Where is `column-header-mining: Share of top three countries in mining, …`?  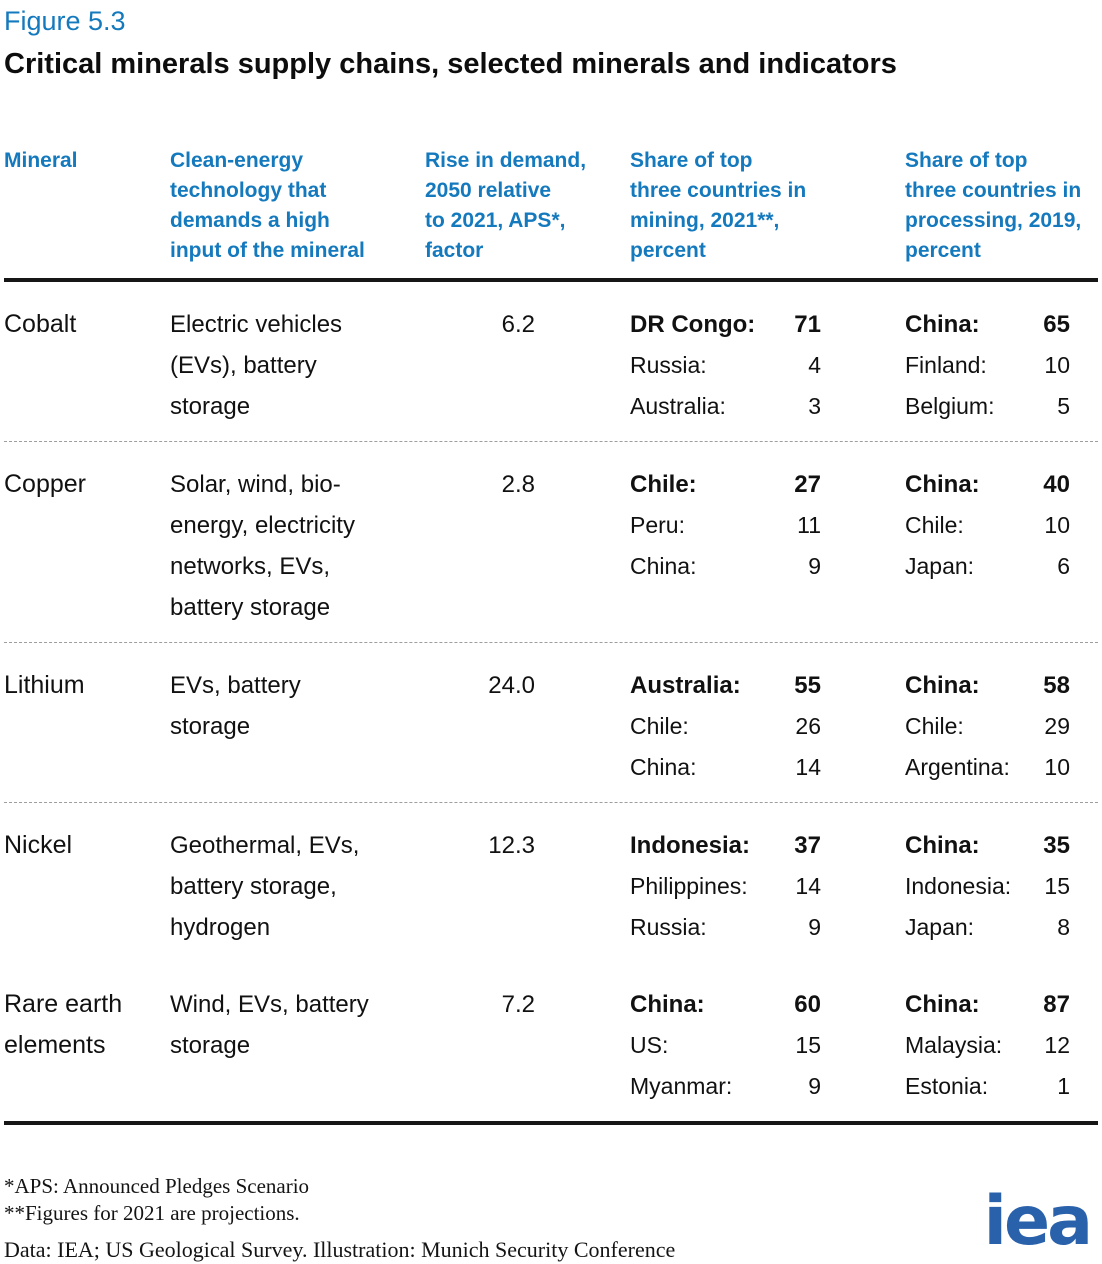 column-header-mining: Share of top three countries in mining, … is located at coordinates (718, 205).